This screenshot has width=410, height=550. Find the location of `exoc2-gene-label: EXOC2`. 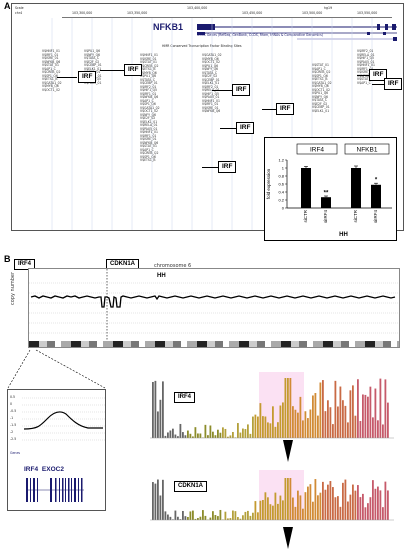

exoc2-gene-label: EXOC2 is located at coordinates (52, 469).